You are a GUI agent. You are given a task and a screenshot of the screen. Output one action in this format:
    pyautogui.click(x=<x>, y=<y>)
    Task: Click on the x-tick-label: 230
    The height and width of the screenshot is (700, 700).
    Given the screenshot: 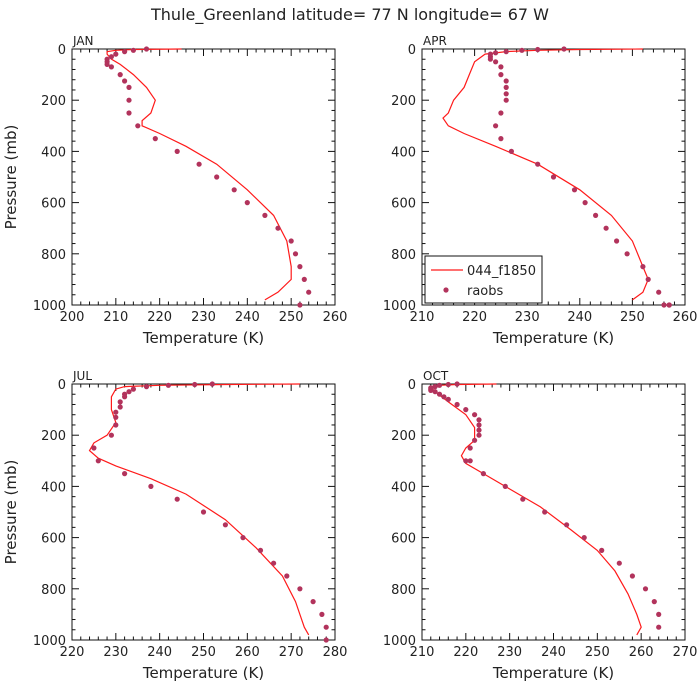 What is the action you would take?
    pyautogui.click(x=527, y=317)
    